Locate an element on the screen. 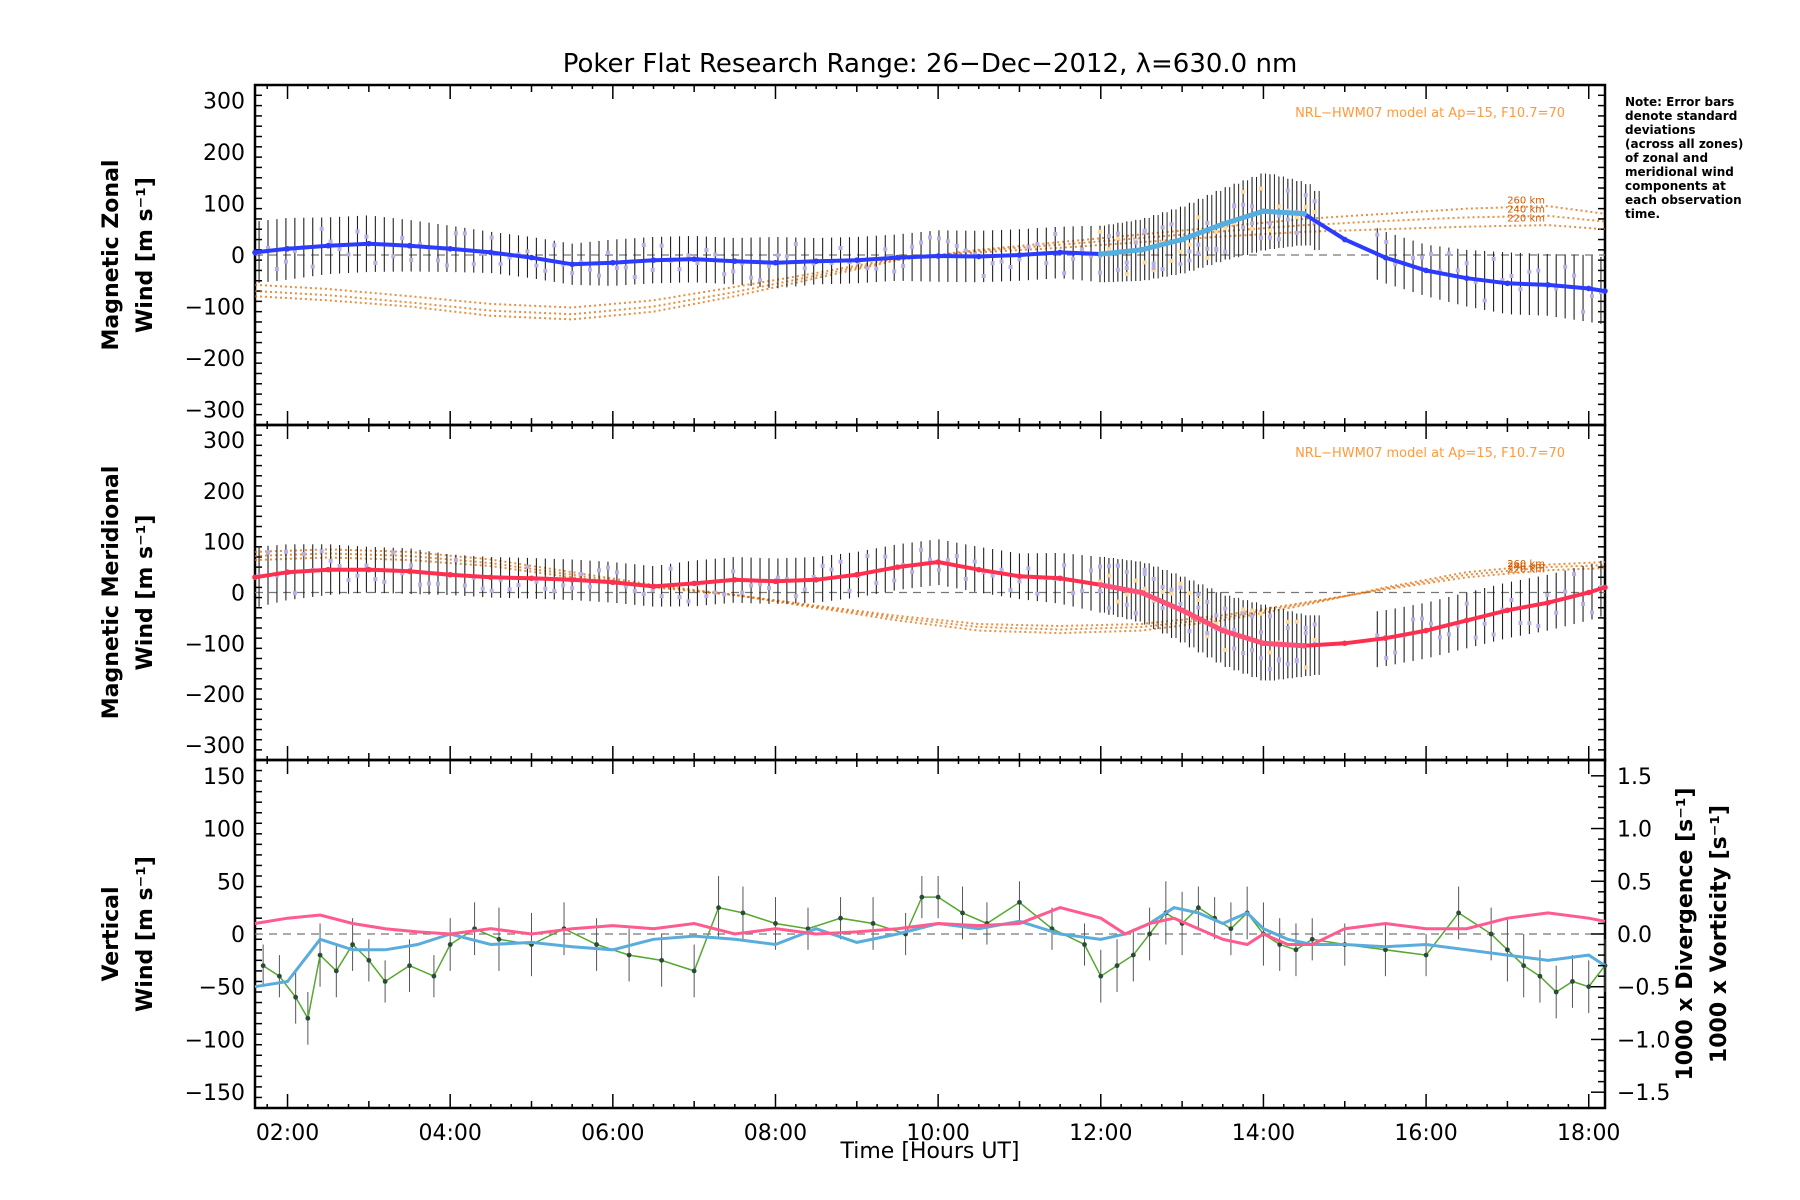 The height and width of the screenshot is (1200, 1800). meridional-wind-line-dense is located at coordinates (1202, 615).